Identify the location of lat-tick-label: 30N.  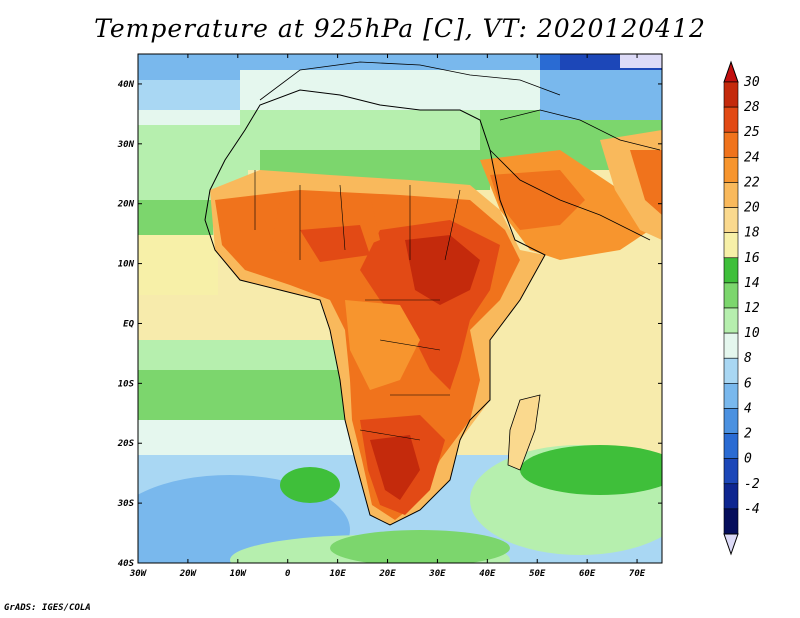
(126, 145).